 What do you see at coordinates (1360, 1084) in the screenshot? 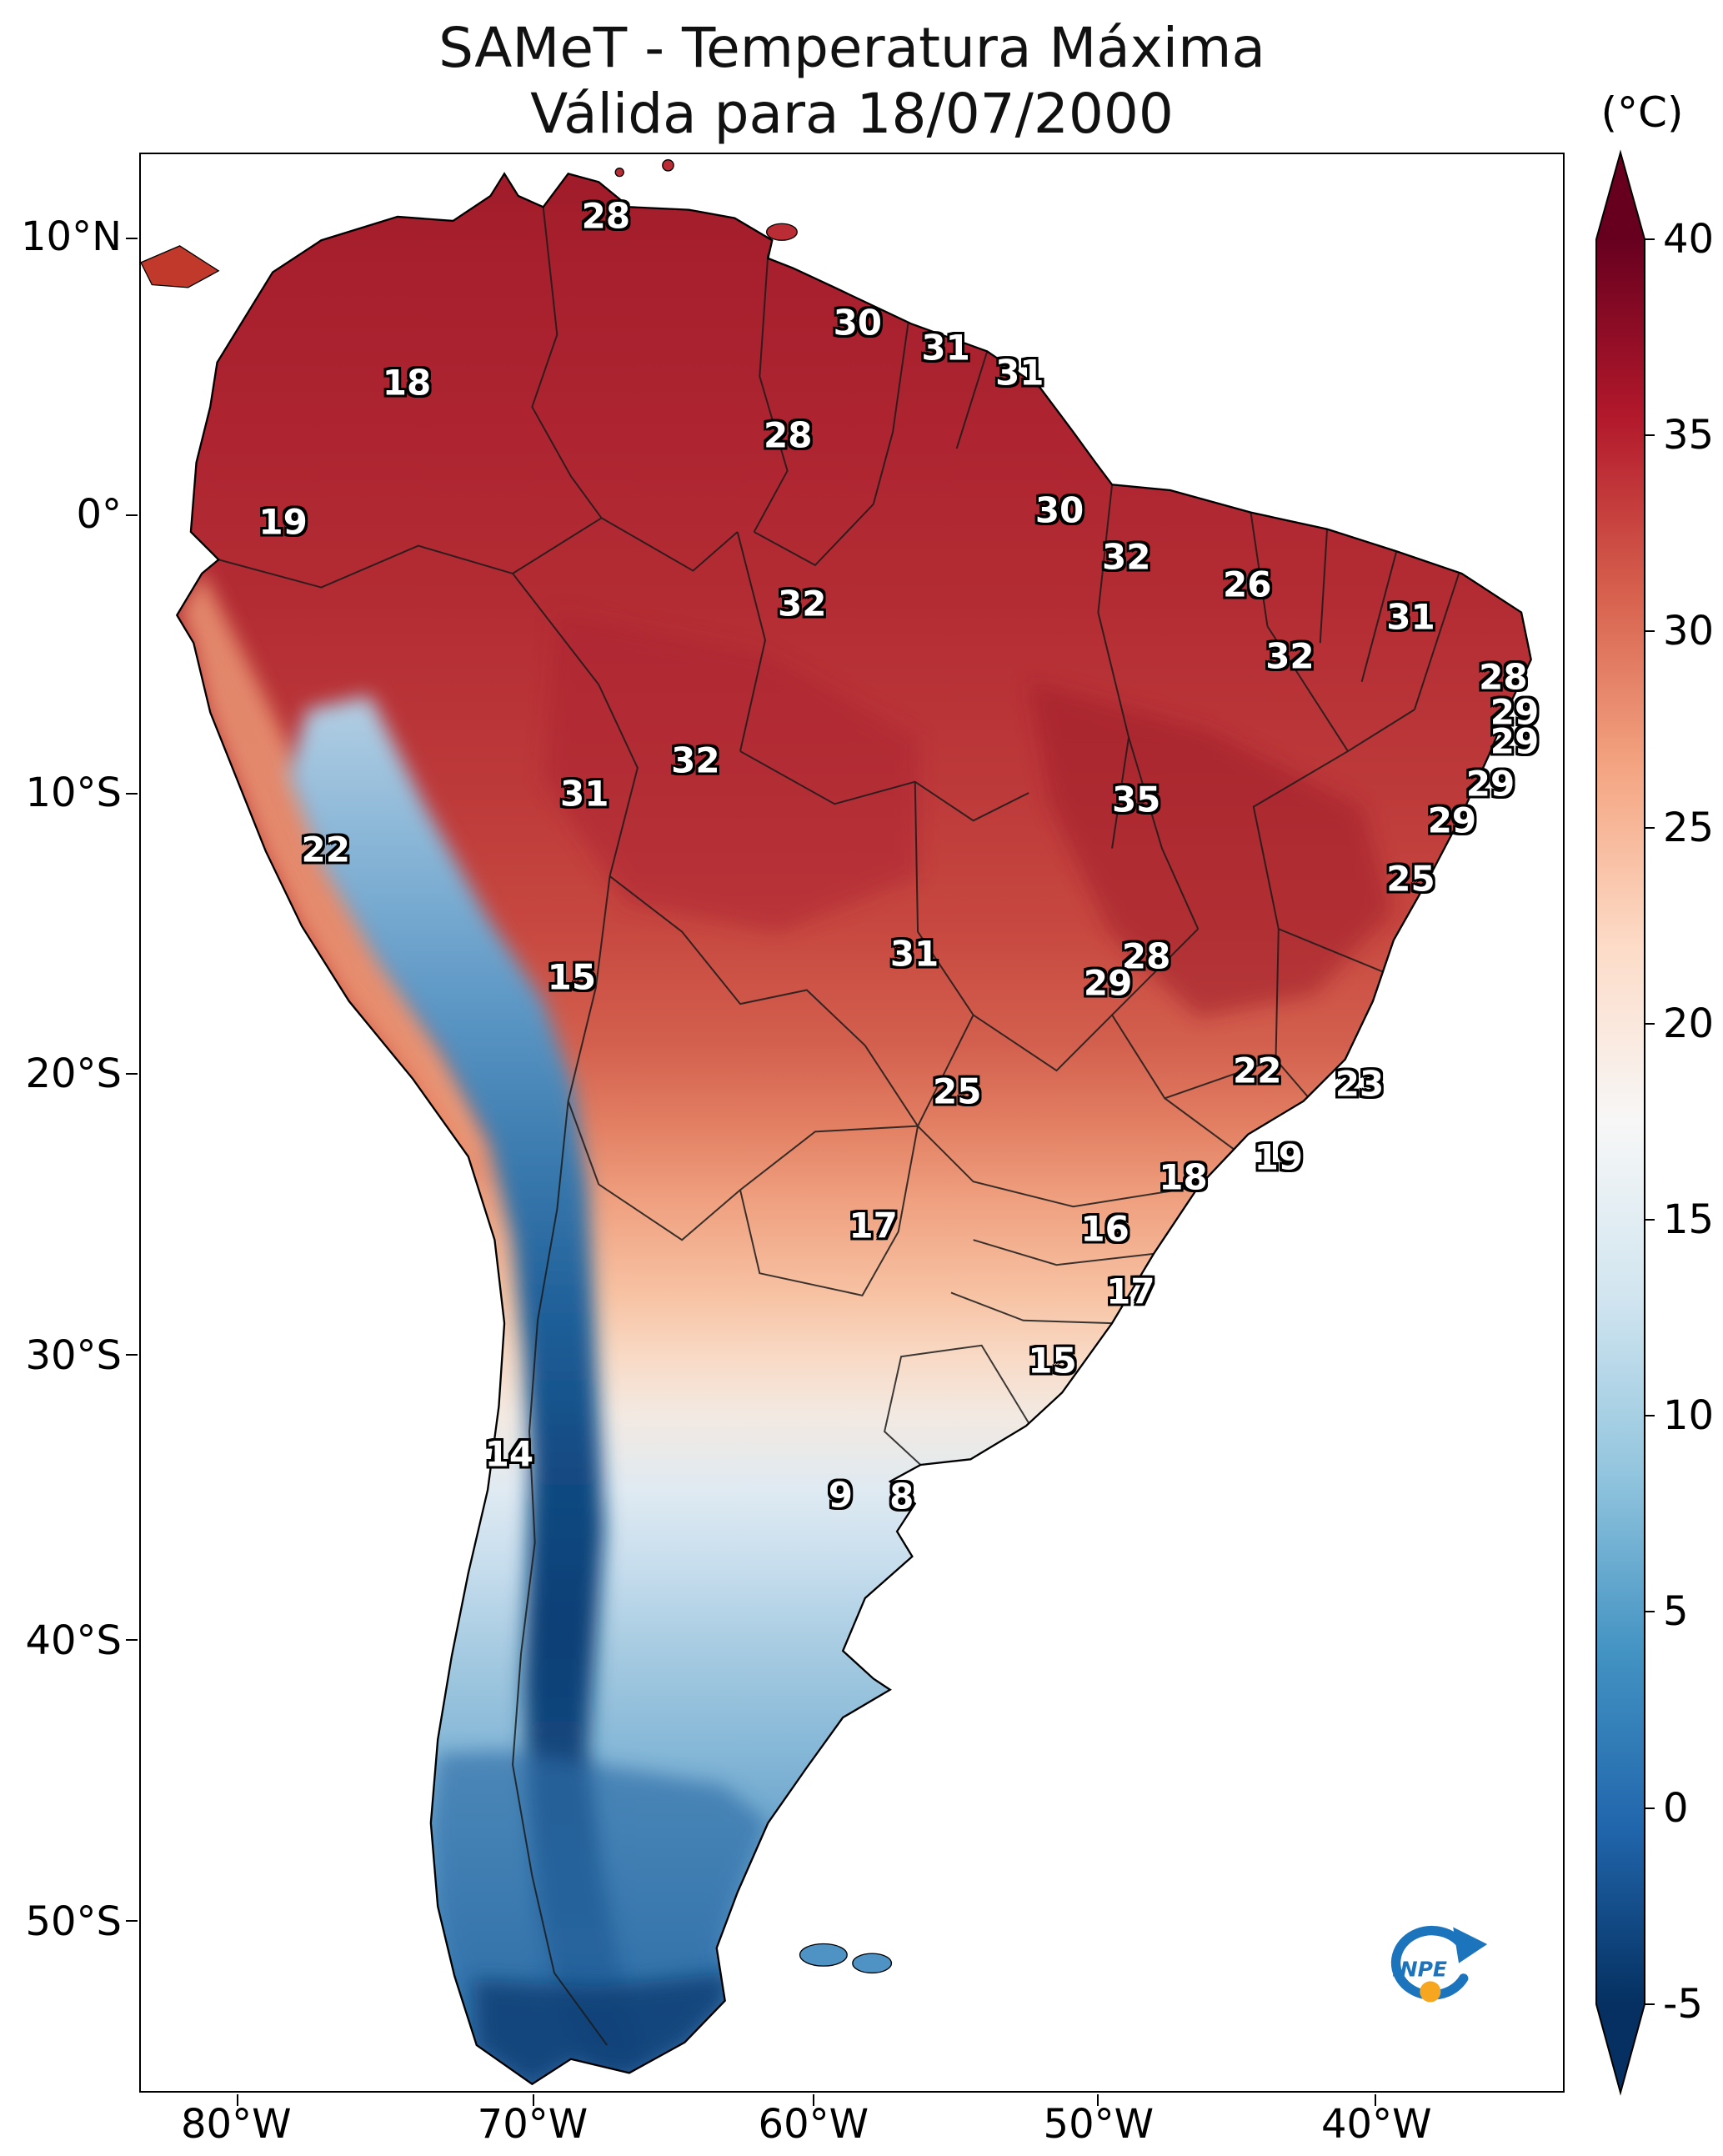
I see `temp-value-label: 23` at bounding box center [1360, 1084].